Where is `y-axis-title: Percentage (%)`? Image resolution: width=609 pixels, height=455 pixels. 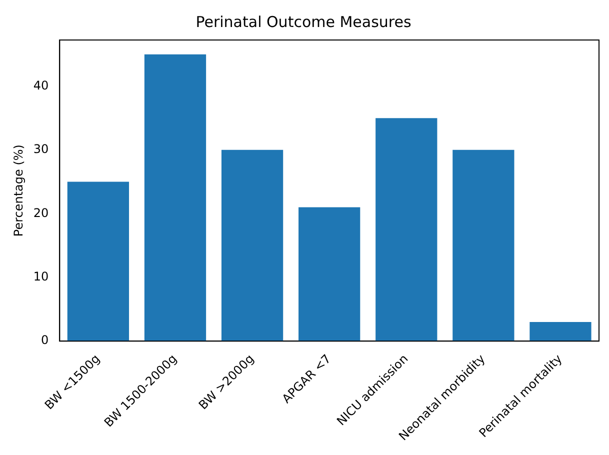 y-axis-title: Percentage (%) is located at coordinates (18, 190).